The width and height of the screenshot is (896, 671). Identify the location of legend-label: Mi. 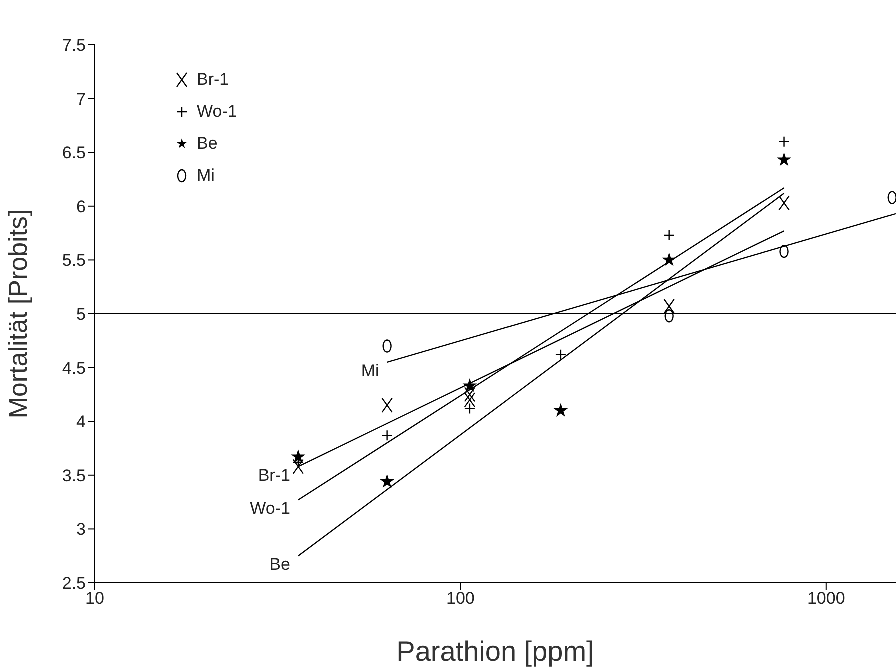
(206, 176).